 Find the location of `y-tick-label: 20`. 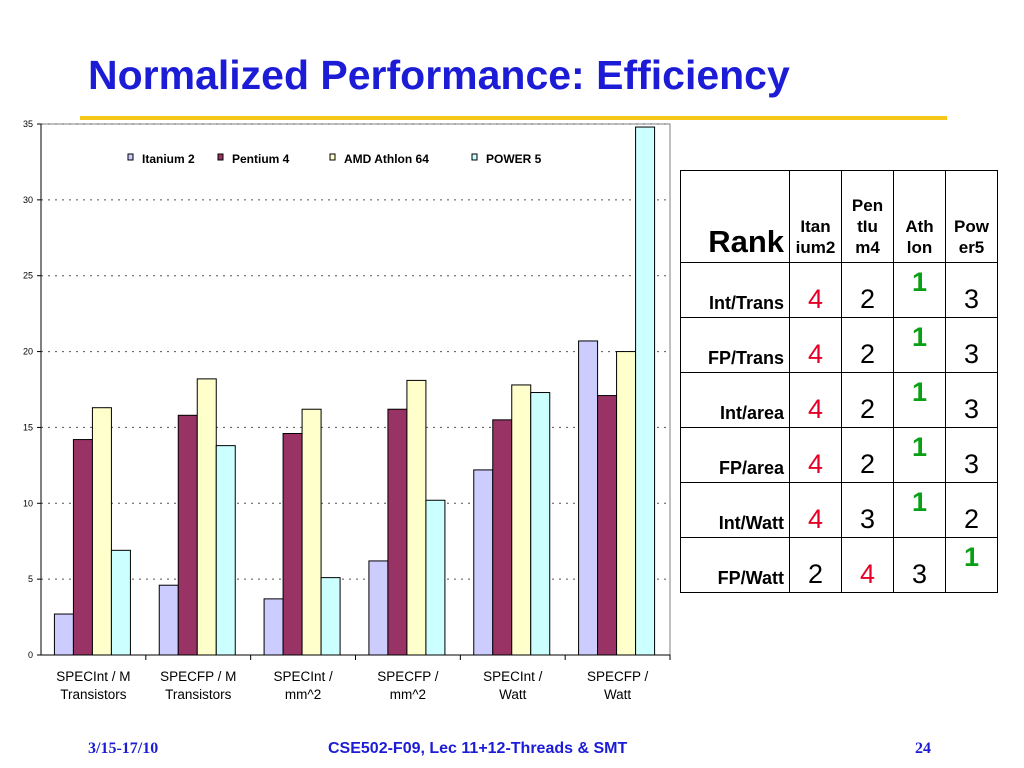

y-tick-label: 20 is located at coordinates (28, 352).